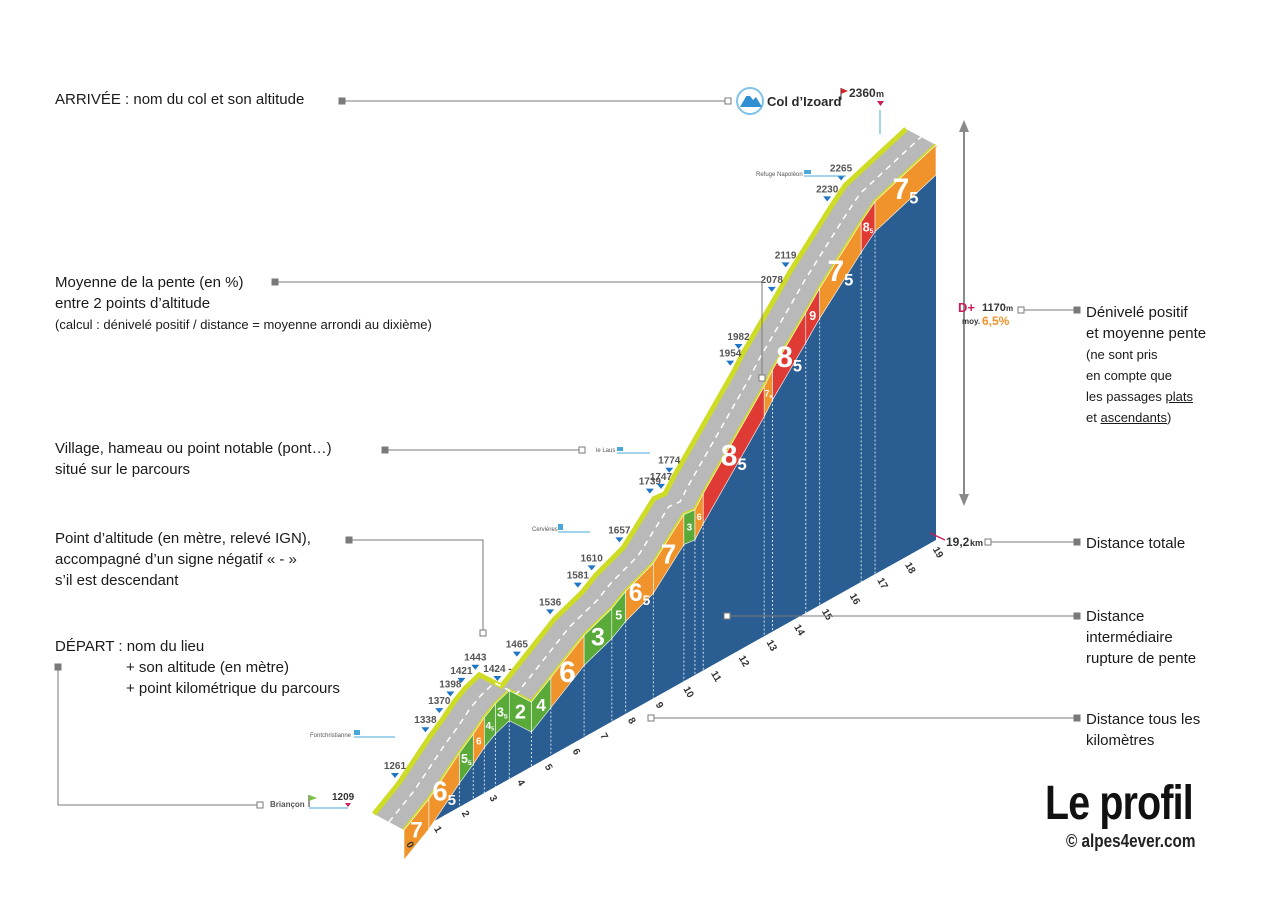 The width and height of the screenshot is (1280, 905). What do you see at coordinates (996, 321) in the screenshot?
I see `avg-value: 6,5%` at bounding box center [996, 321].